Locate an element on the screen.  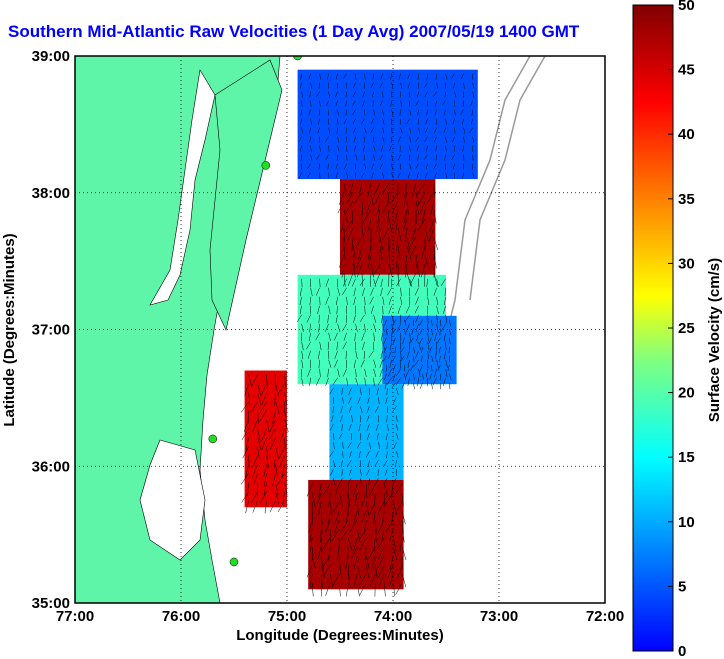
velocity-region is located at coordinates (366, 432).